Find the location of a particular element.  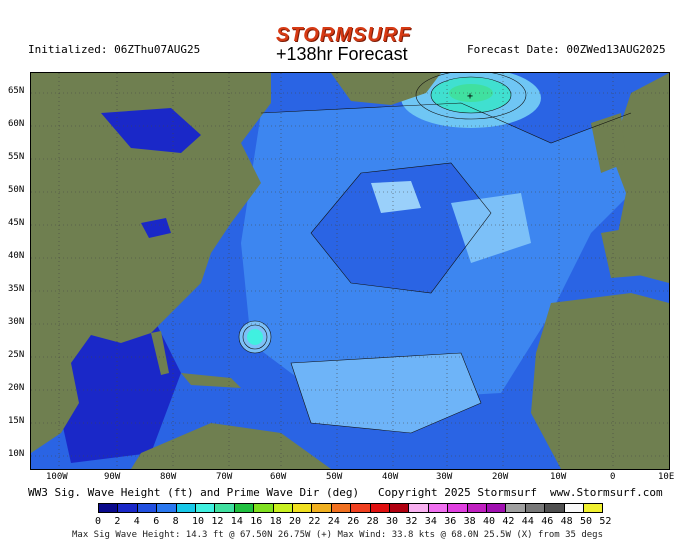

lat-label-10n: 10N is located at coordinates (16, 454).